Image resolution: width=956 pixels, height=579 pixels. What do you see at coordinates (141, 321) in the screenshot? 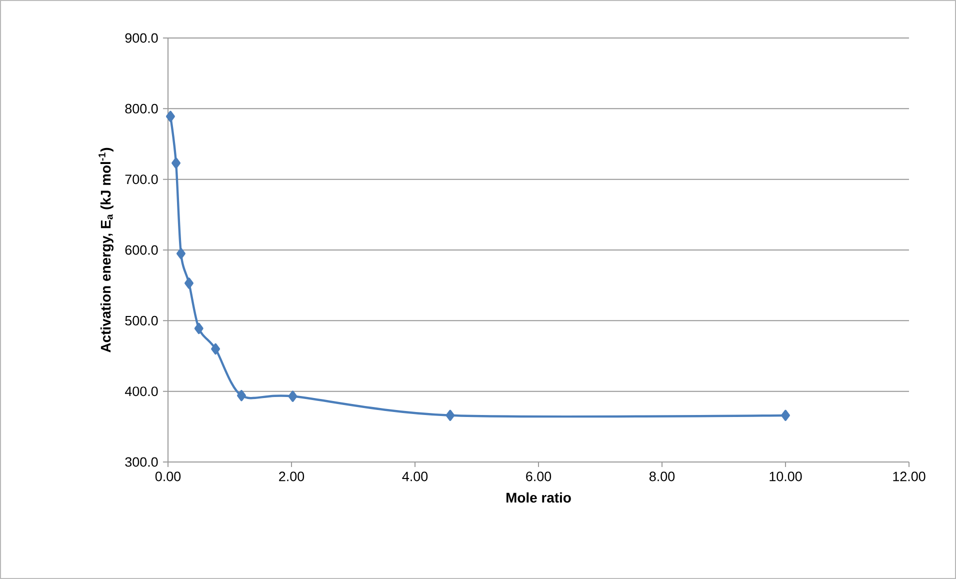
I see `y-tick-label: 500.0` at bounding box center [141, 321].